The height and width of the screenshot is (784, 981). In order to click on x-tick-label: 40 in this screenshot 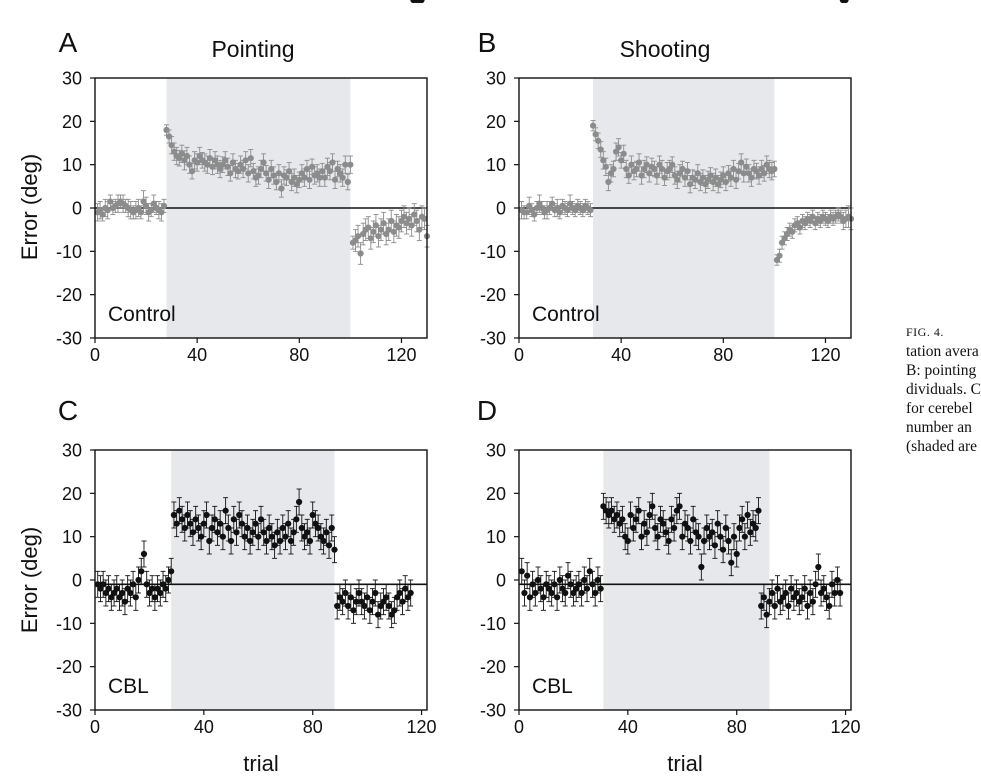, I will do `click(621, 355)`.